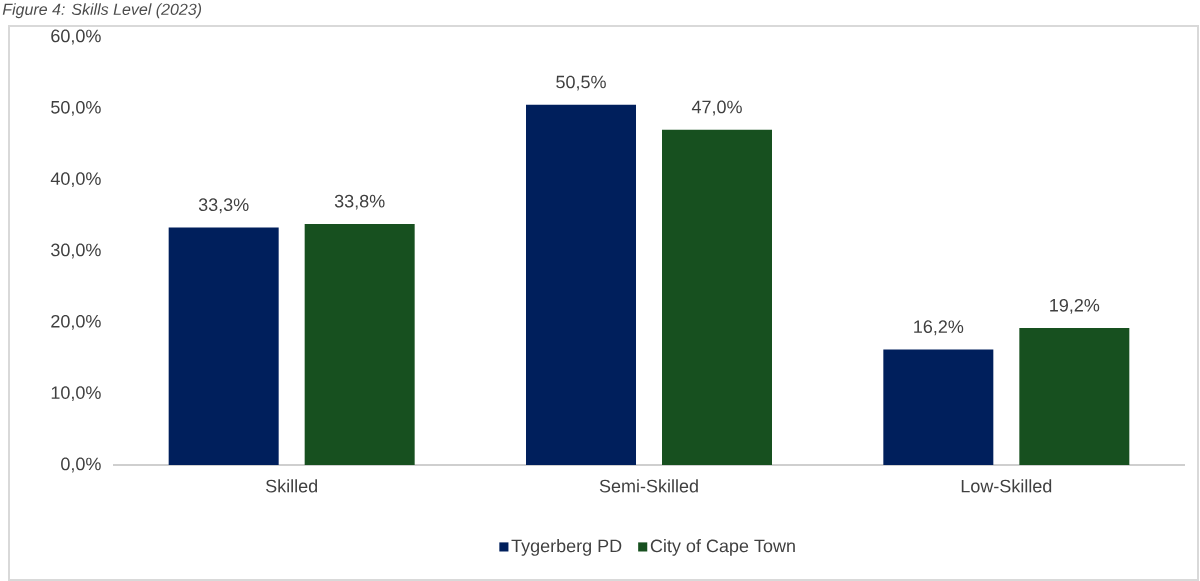 This screenshot has width=1200, height=581. What do you see at coordinates (581, 83) in the screenshot?
I see `data-label: 50,5%` at bounding box center [581, 83].